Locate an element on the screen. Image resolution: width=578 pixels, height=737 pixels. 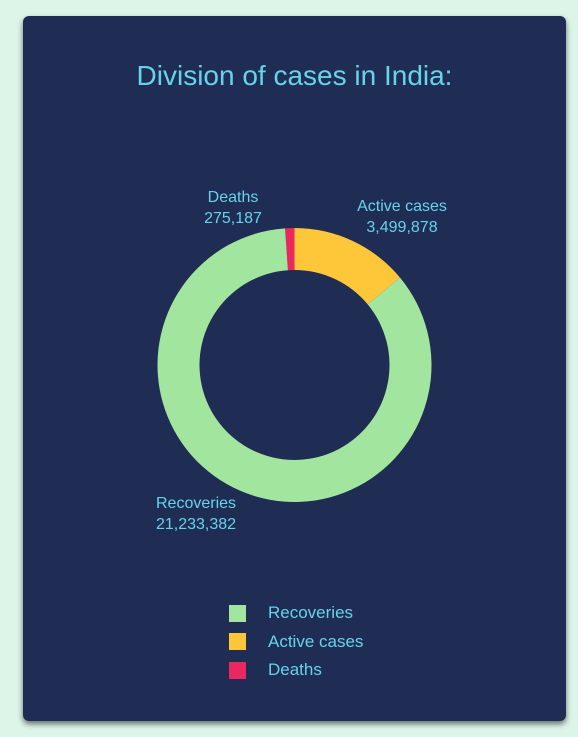
legend-item-deaths: Deaths is located at coordinates (296, 670).